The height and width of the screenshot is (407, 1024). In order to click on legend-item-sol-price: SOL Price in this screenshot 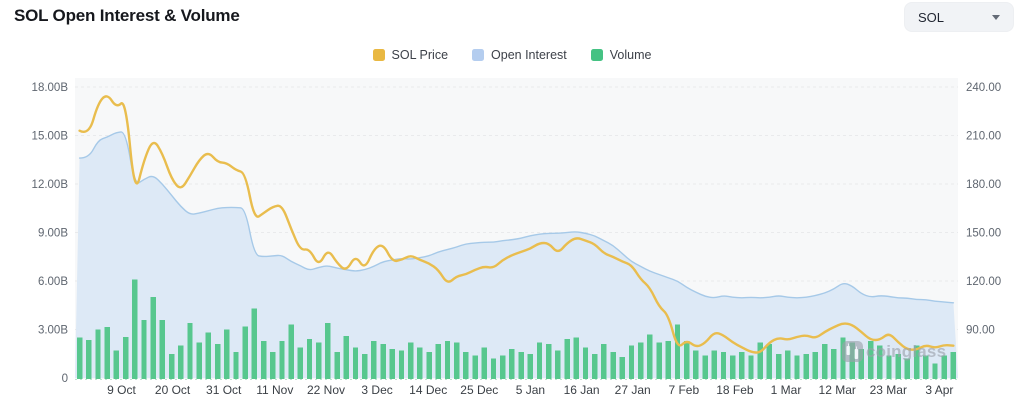, I will do `click(410, 55)`.